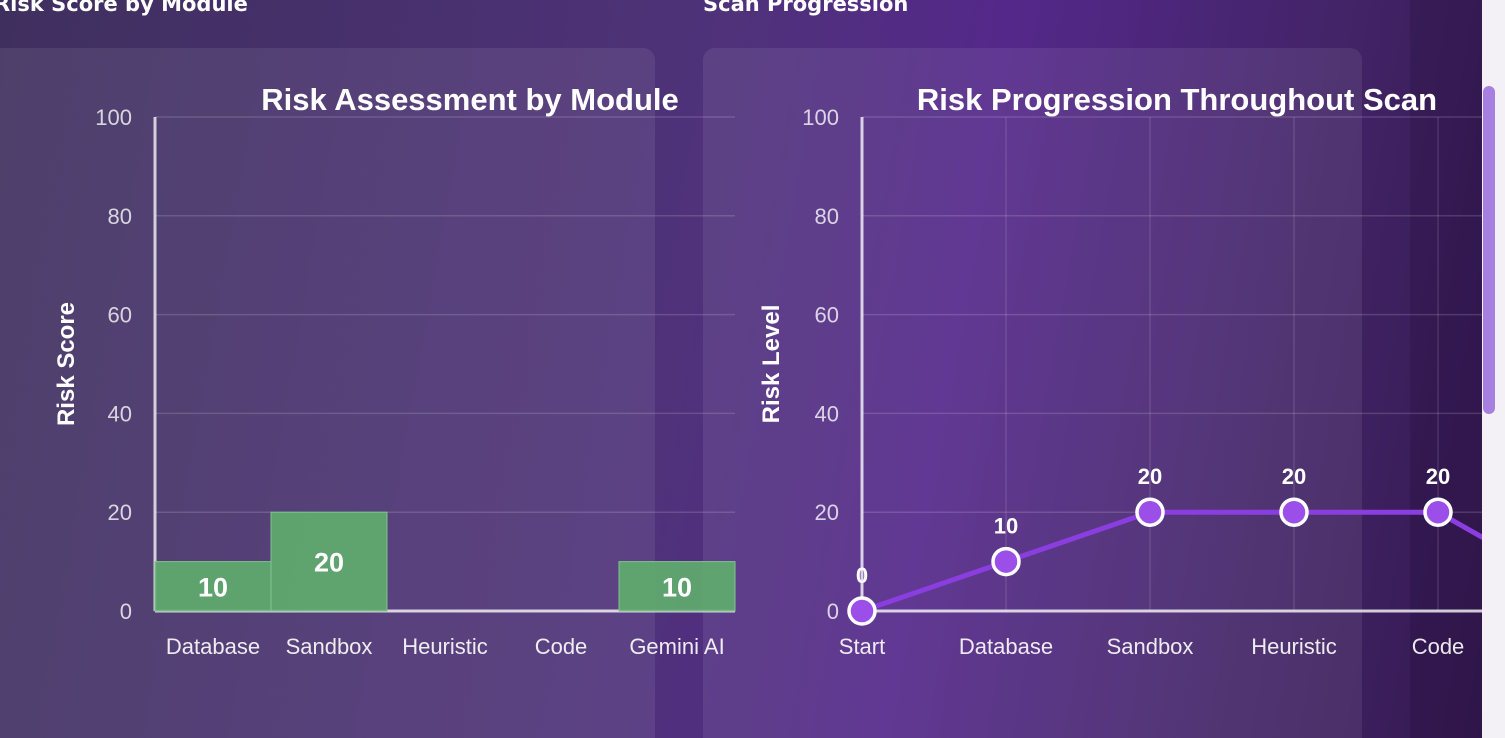 Image resolution: width=1505 pixels, height=738 pixels. What do you see at coordinates (126, 611) in the screenshot?
I see `bar-y-tick-label: 0` at bounding box center [126, 611].